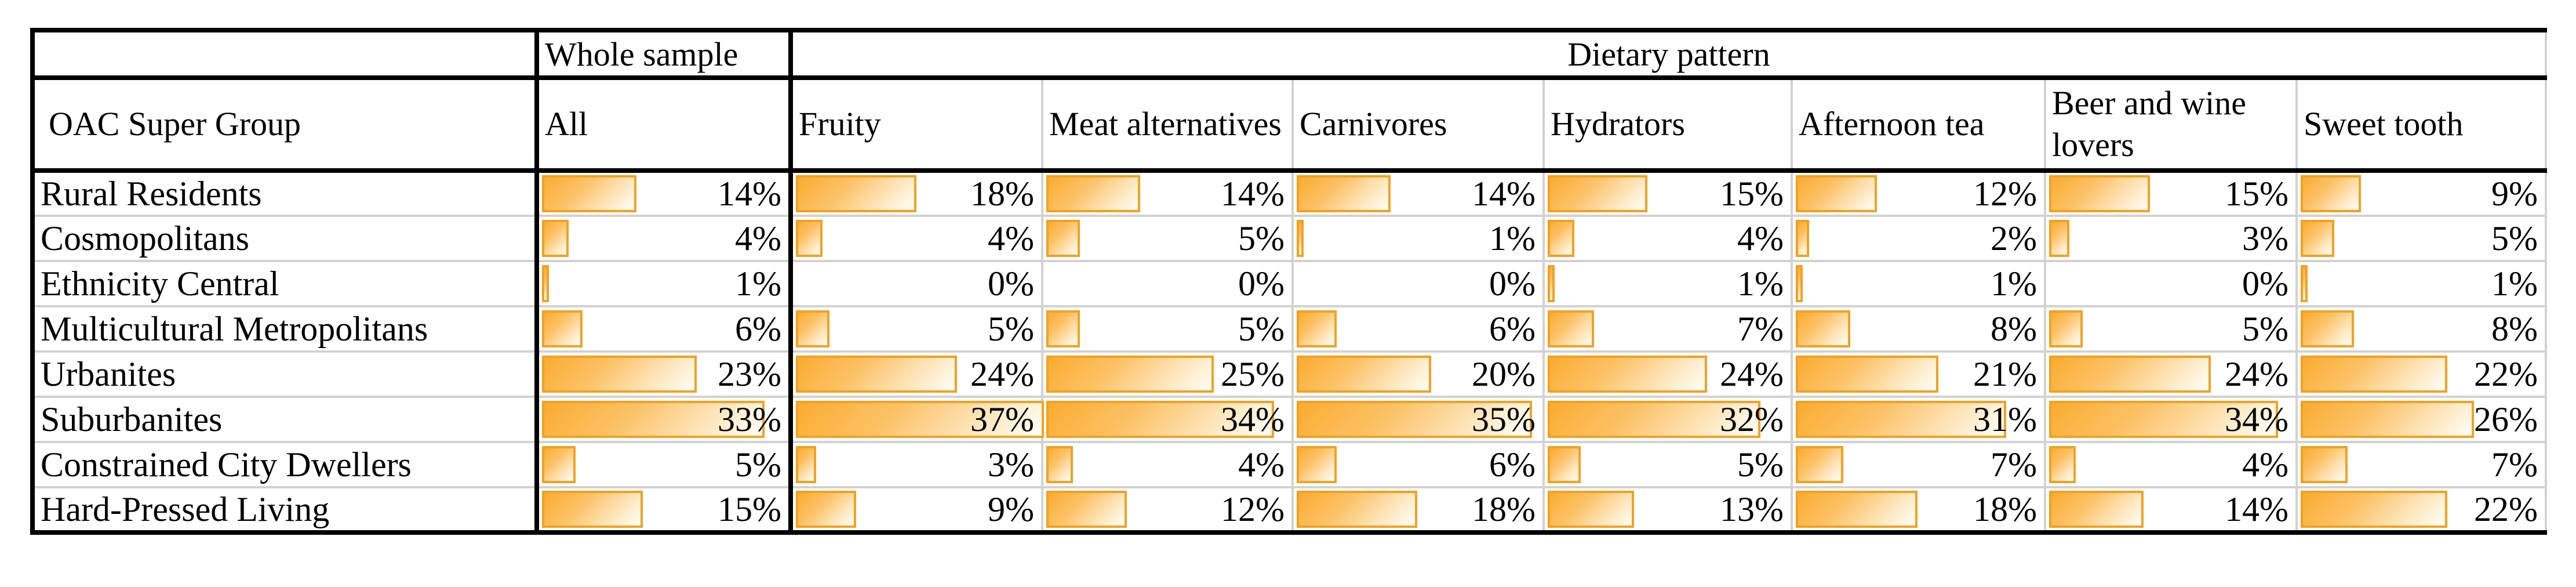 The width and height of the screenshot is (2576, 587). What do you see at coordinates (1419, 329) in the screenshot?
I see `value-cell-carnivores: 6%` at bounding box center [1419, 329].